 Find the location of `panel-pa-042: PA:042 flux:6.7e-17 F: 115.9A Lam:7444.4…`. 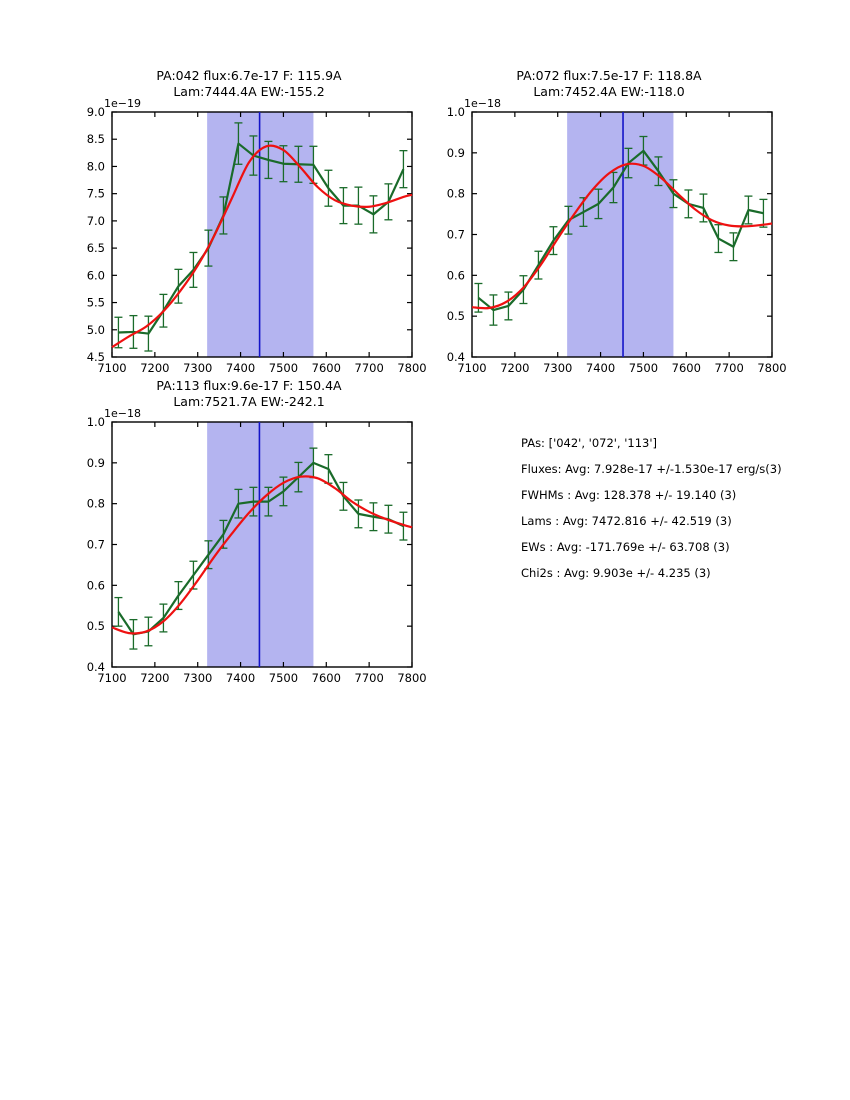

panel-pa-042: PA:042 flux:6.7e-17 F: 115.9A Lam:7444.4… is located at coordinates (249, 224).